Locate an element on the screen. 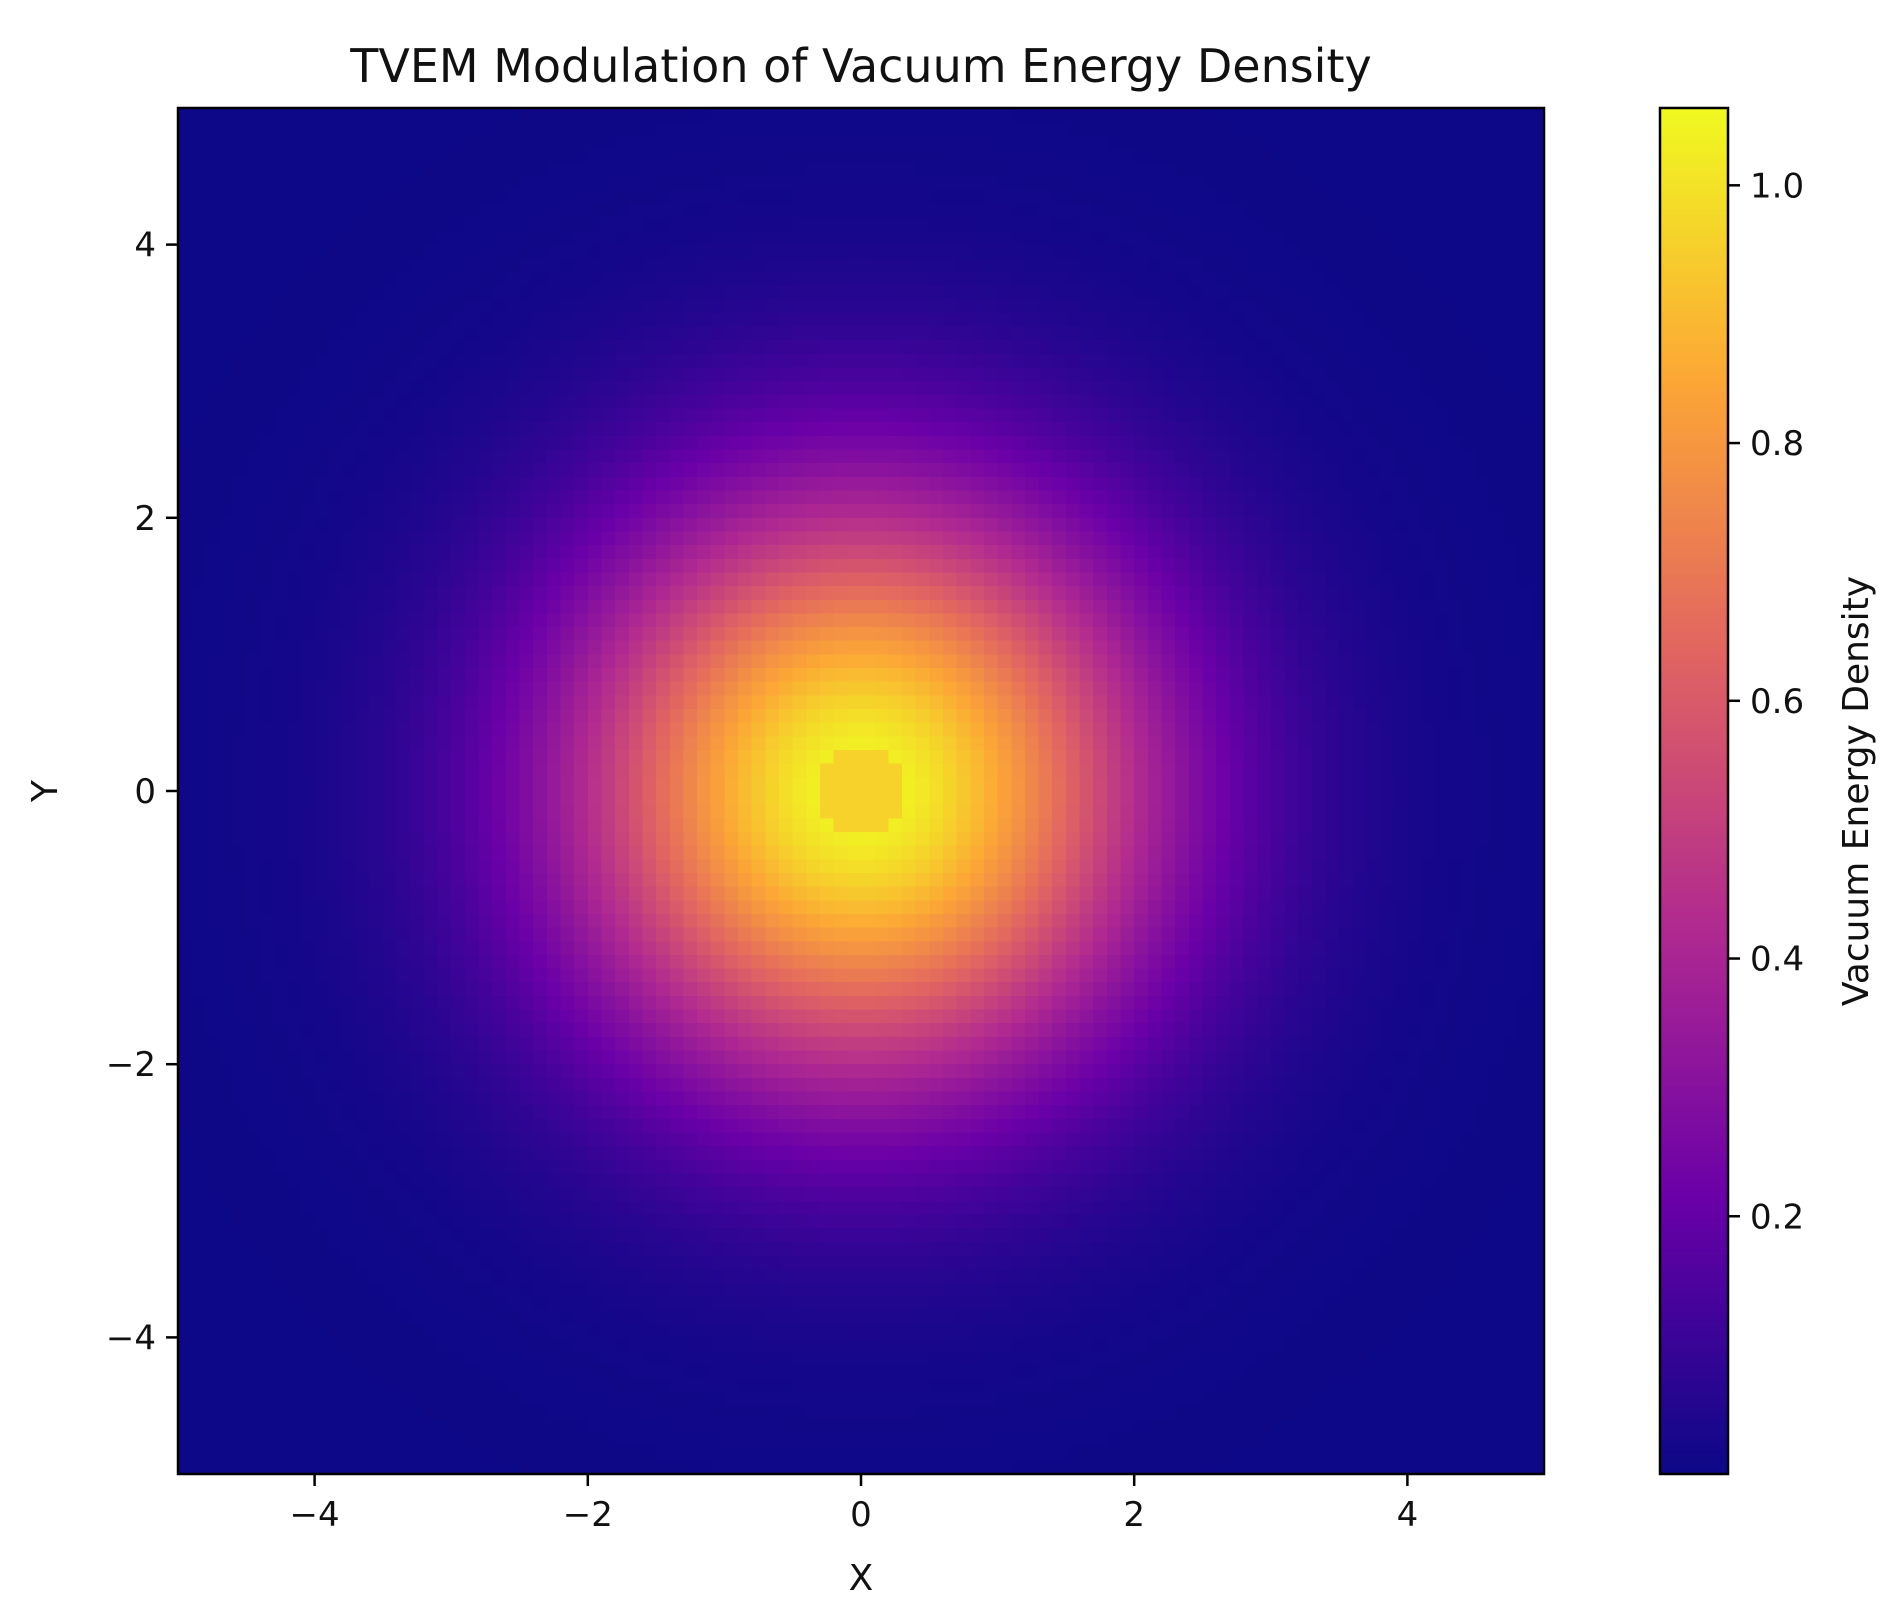 The height and width of the screenshot is (1603, 1888). x-tick-label: 4 is located at coordinates (1408, 1515).